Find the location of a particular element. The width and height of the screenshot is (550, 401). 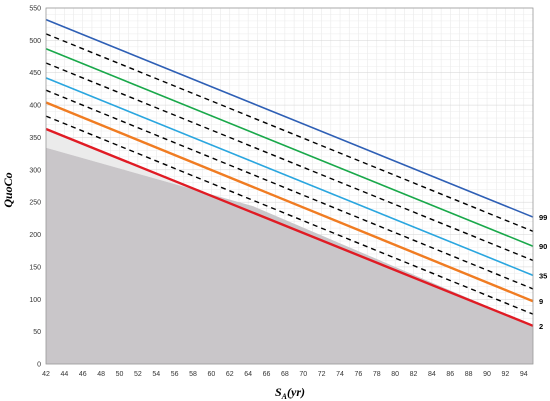

x-tick-label: 44 is located at coordinates (64, 374).